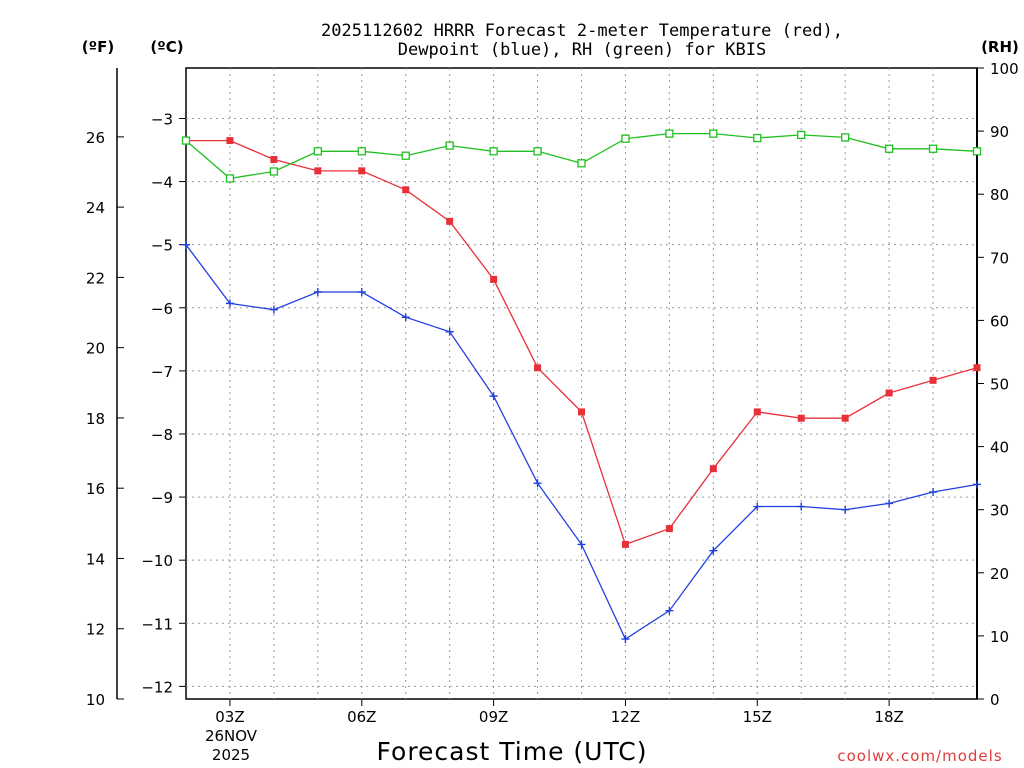  Describe the element at coordinates (1000, 47) in the screenshot. I see `rh-unit-label: (RH)` at that location.